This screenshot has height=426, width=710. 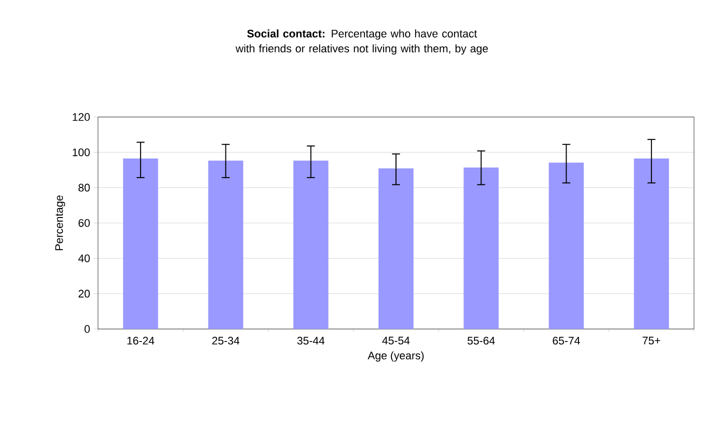 I want to click on y-tick-label: 100, so click(x=81, y=152).